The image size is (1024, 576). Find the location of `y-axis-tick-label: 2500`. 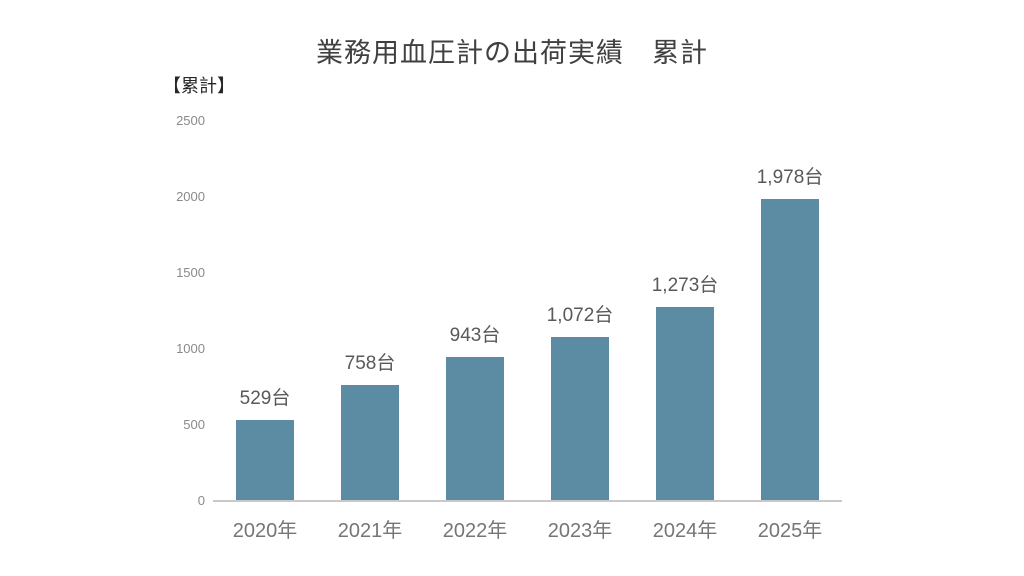

y-axis-tick-label: 2500 is located at coordinates (190, 120).